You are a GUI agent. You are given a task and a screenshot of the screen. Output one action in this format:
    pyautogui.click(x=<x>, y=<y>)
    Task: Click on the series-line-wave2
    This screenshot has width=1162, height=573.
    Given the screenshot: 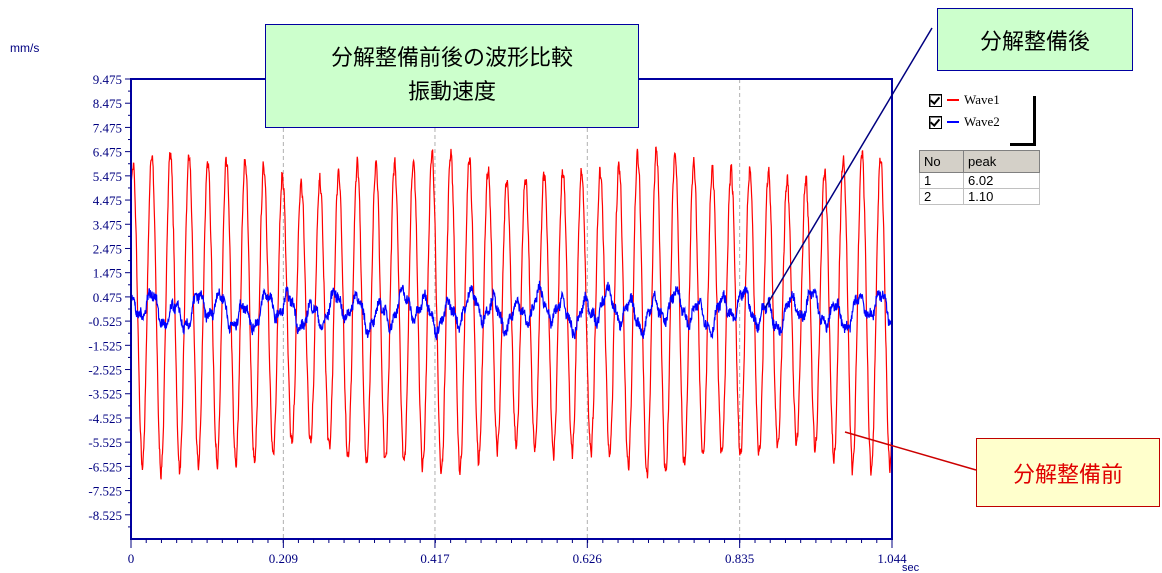 What is the action you would take?
    pyautogui.click(x=511, y=310)
    